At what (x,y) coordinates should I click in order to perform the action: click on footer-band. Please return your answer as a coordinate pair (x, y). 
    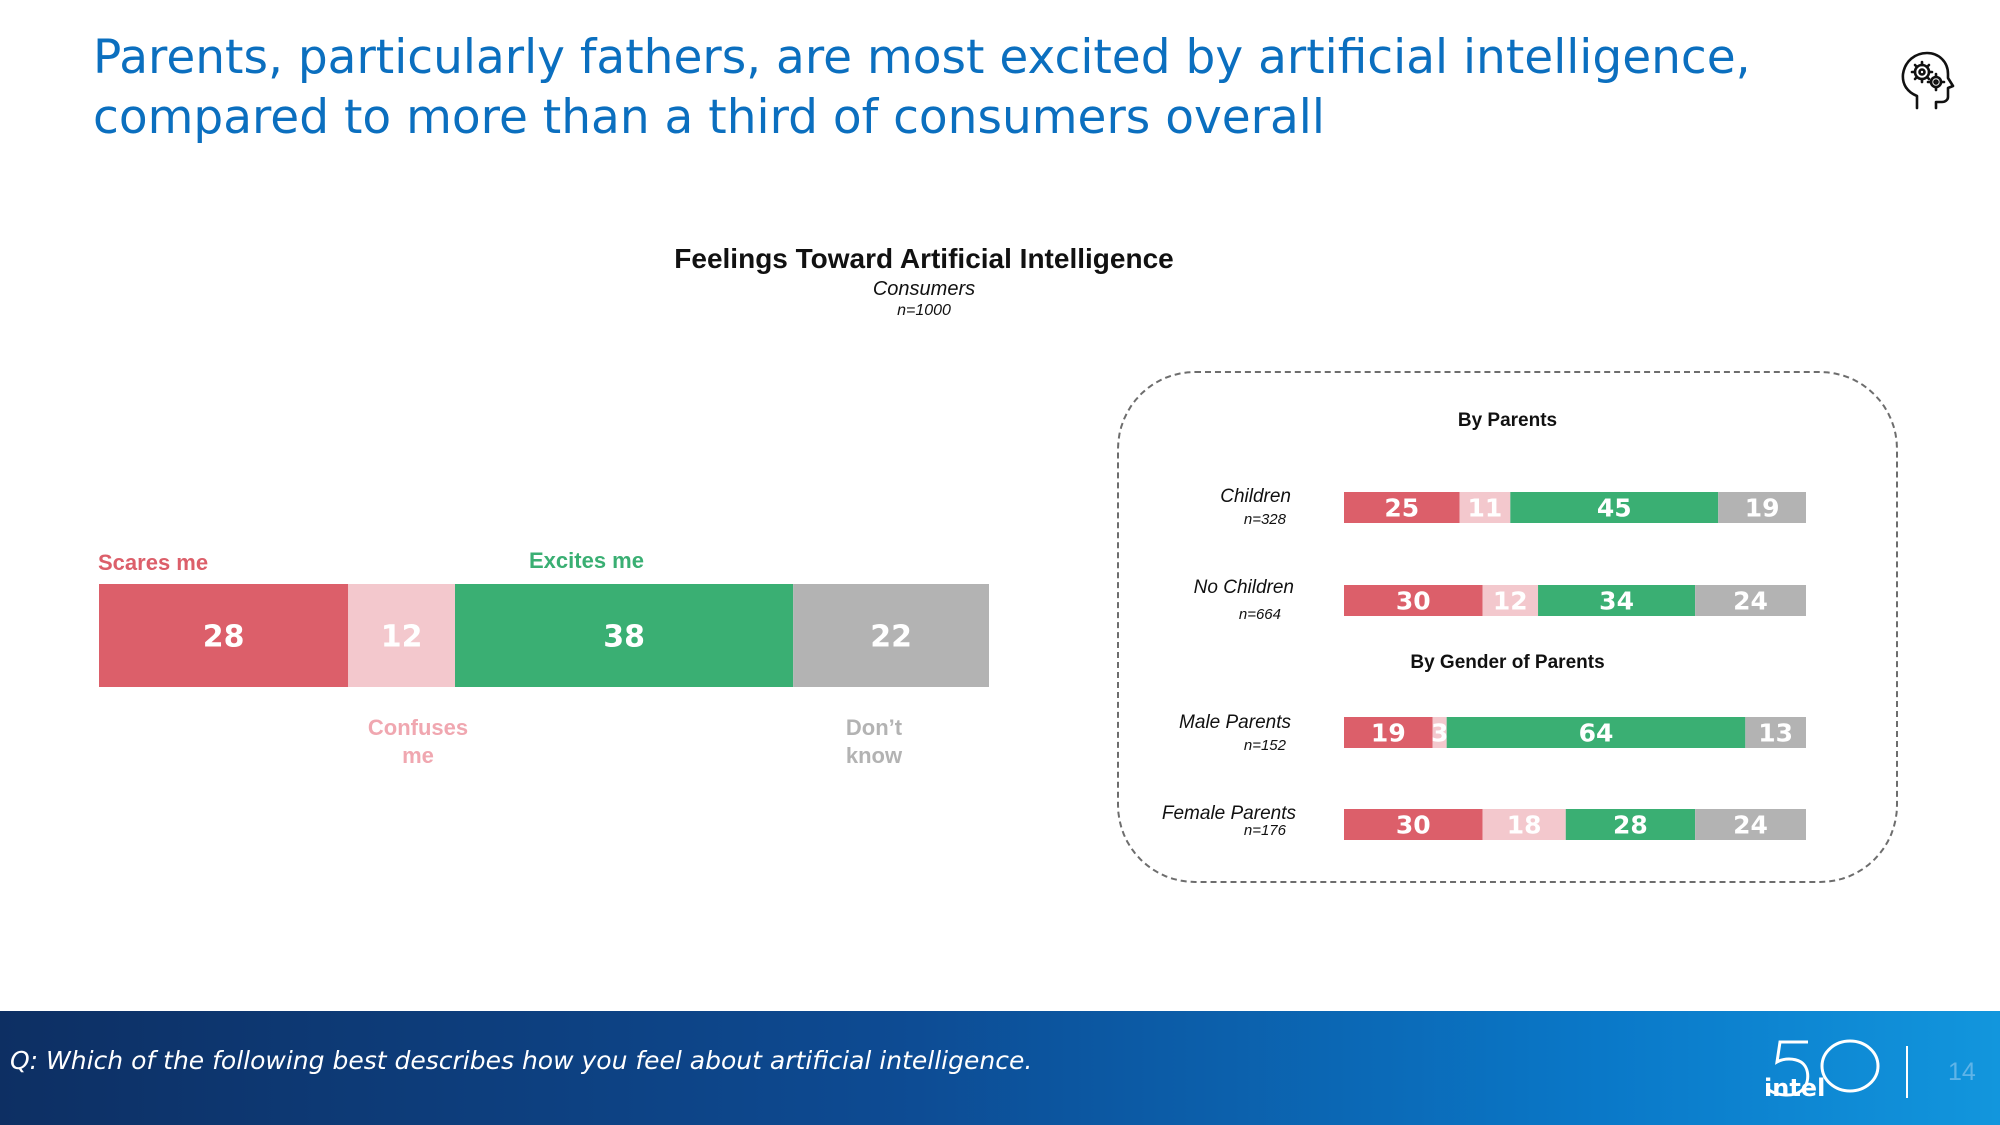
    Looking at the image, I should click on (1000, 1068).